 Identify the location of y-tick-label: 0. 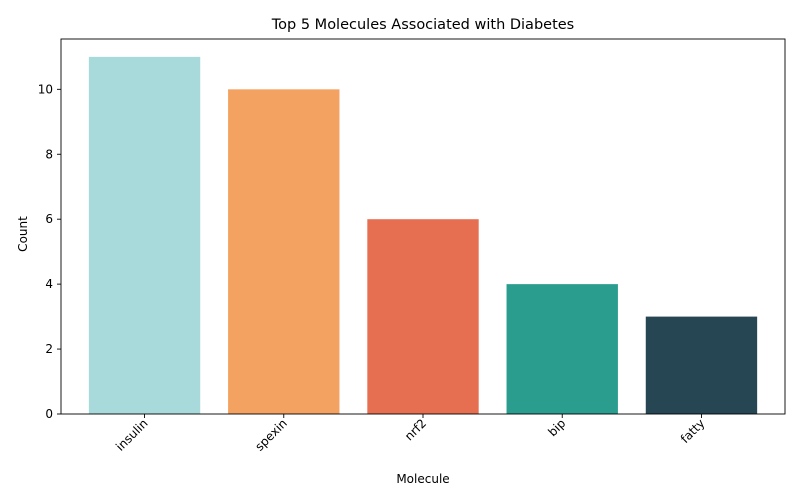
(49, 414).